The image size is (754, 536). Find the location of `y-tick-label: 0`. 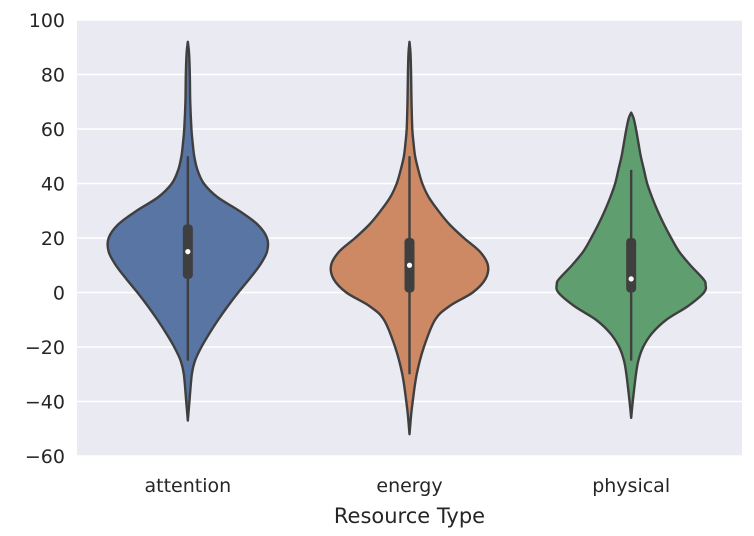

y-tick-label: 0 is located at coordinates (59, 294).